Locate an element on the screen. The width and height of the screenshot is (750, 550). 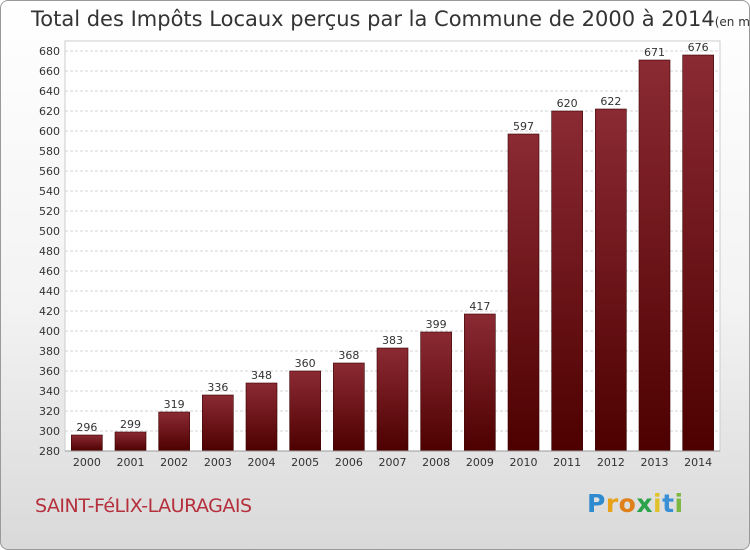
logo-letter: o is located at coordinates (627, 503).